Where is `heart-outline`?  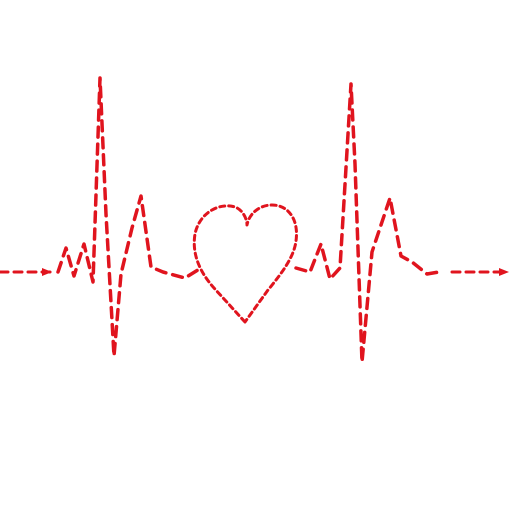 heart-outline is located at coordinates (245, 263).